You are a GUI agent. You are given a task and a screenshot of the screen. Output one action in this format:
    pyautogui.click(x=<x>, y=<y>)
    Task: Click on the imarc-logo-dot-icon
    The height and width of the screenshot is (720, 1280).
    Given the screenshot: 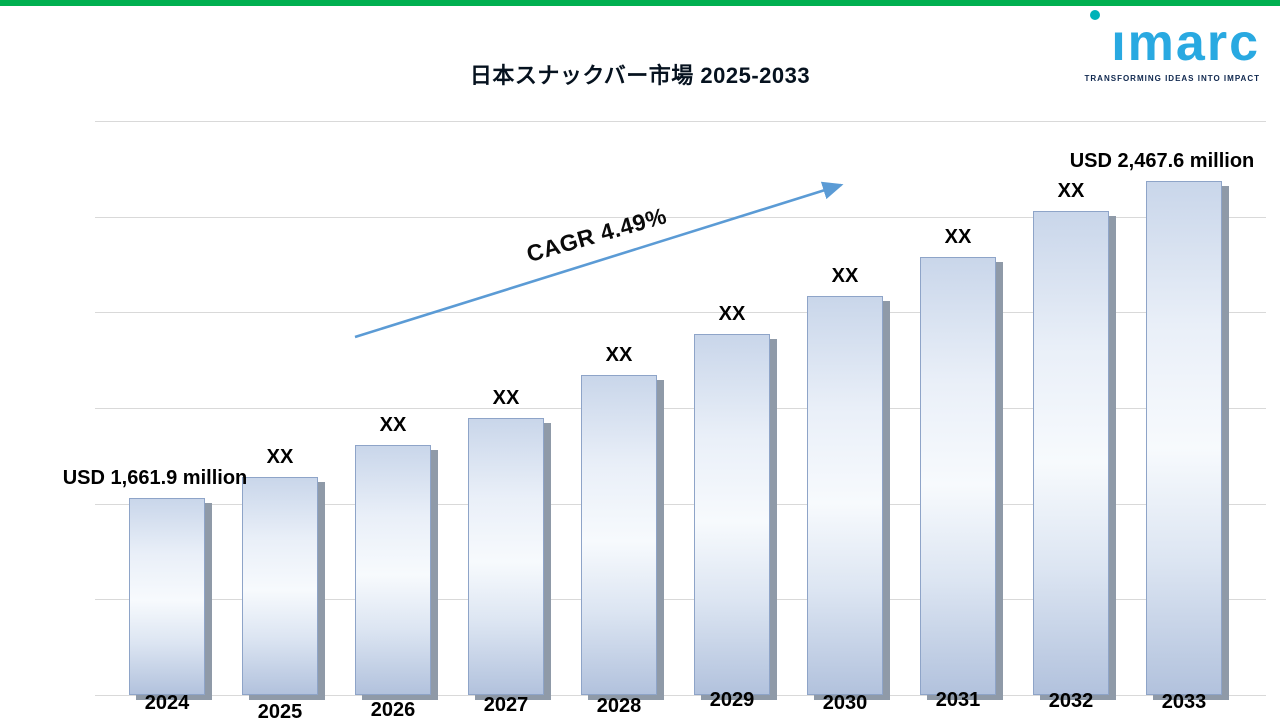 What is the action you would take?
    pyautogui.click(x=1094, y=15)
    